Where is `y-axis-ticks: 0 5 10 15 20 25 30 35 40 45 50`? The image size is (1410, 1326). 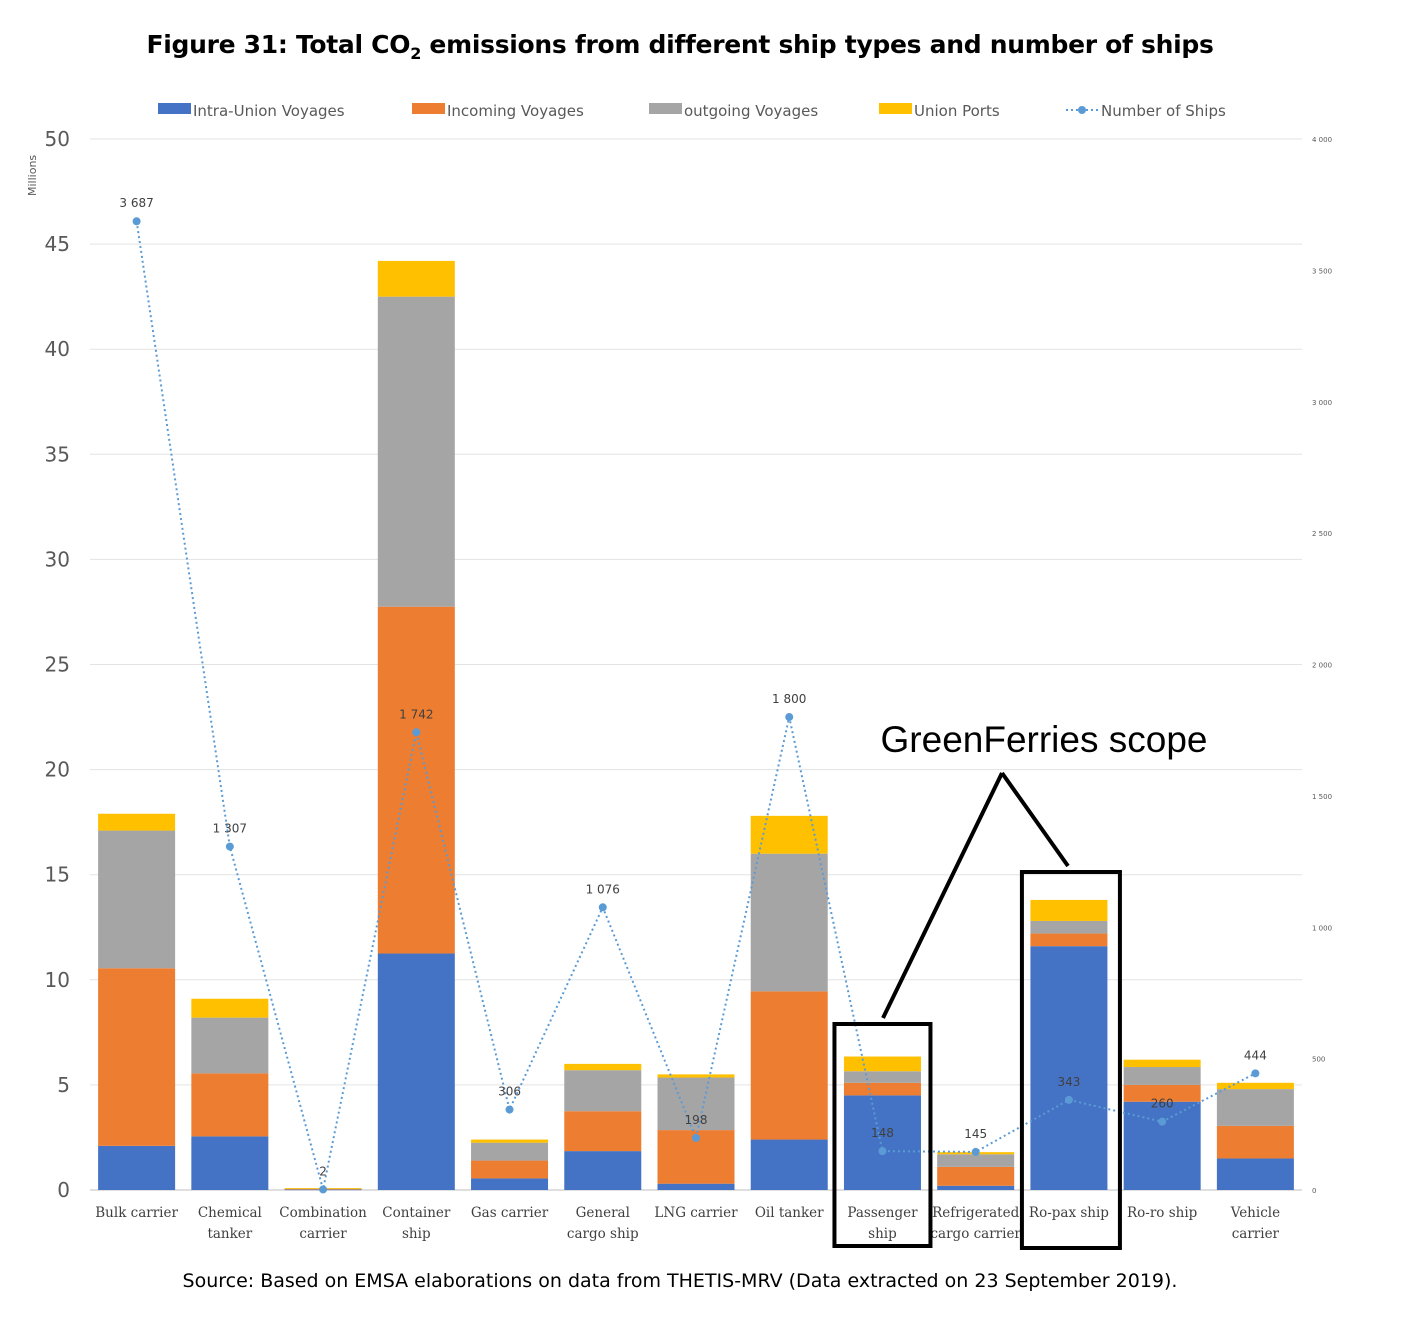 y-axis-ticks: 0 5 10 15 20 25 30 35 40 45 50 is located at coordinates (57, 664).